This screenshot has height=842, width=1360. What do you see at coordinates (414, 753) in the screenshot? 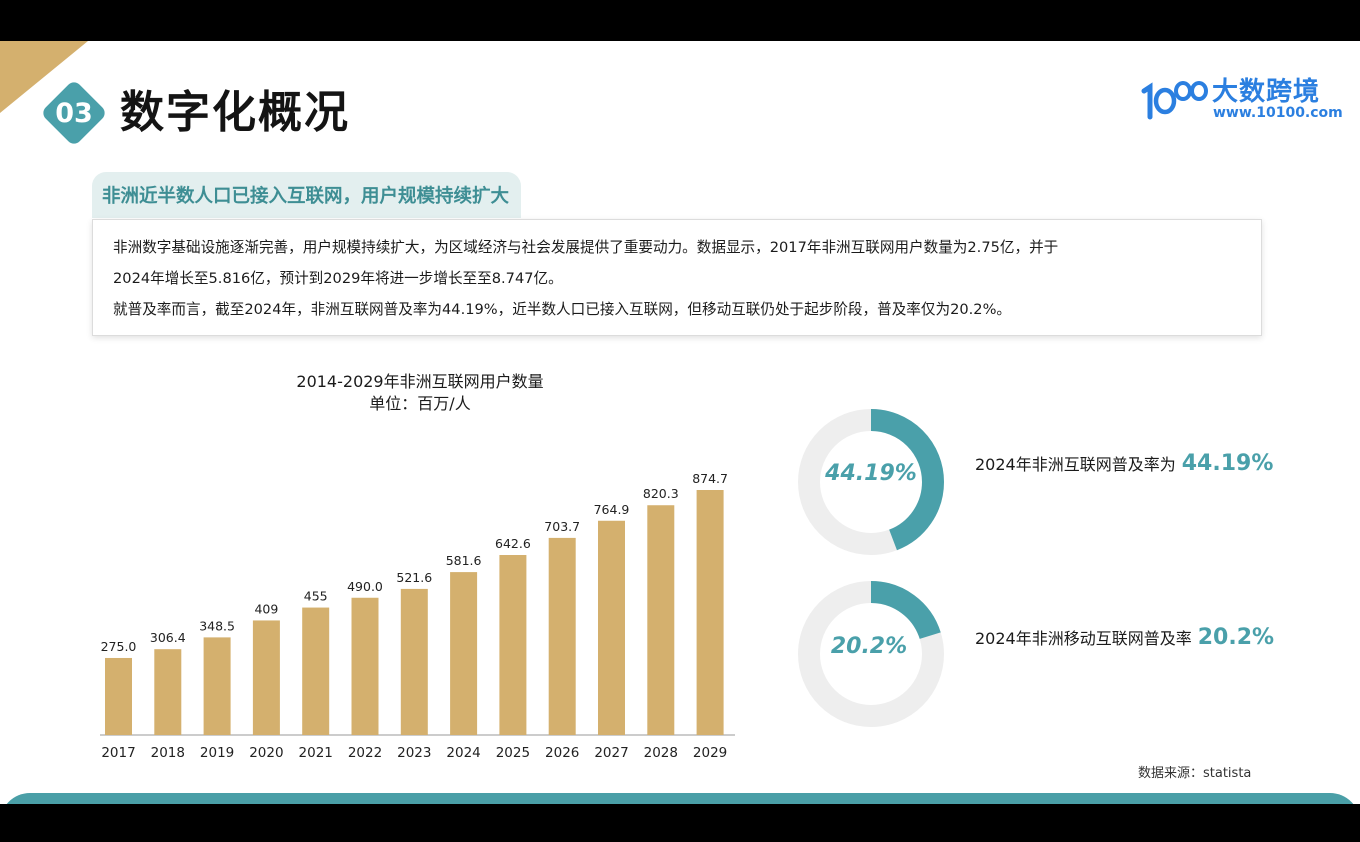
I see `x-tick-label: 2023` at bounding box center [414, 753].